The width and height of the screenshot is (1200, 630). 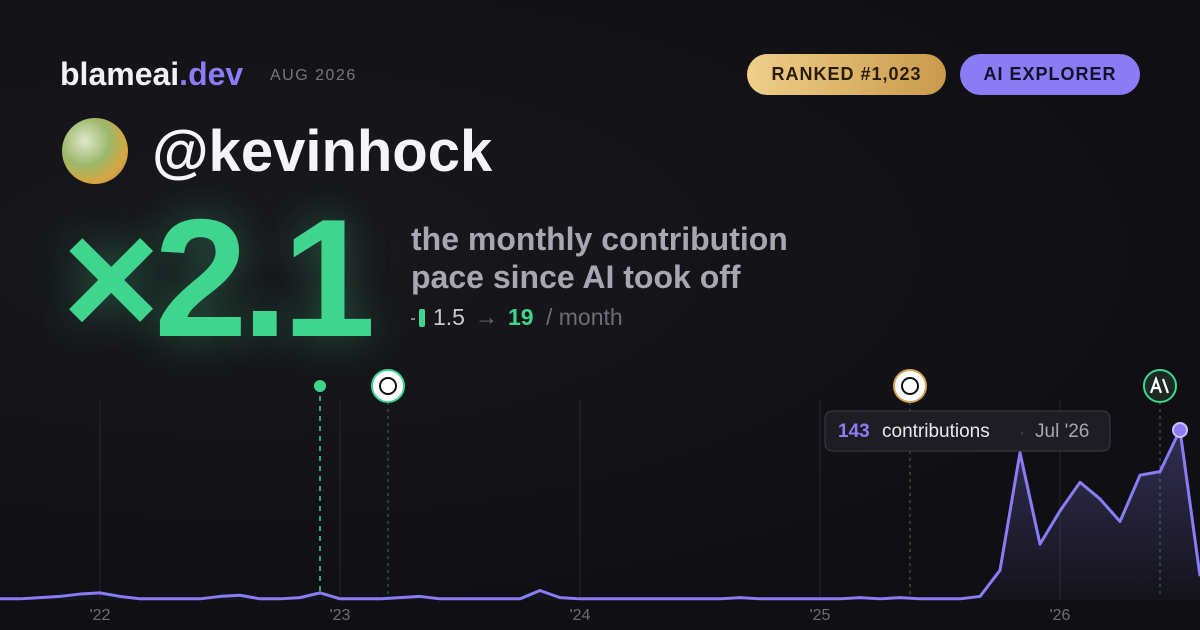 What do you see at coordinates (936, 431) in the screenshot?
I see `tooltip-label: contributions` at bounding box center [936, 431].